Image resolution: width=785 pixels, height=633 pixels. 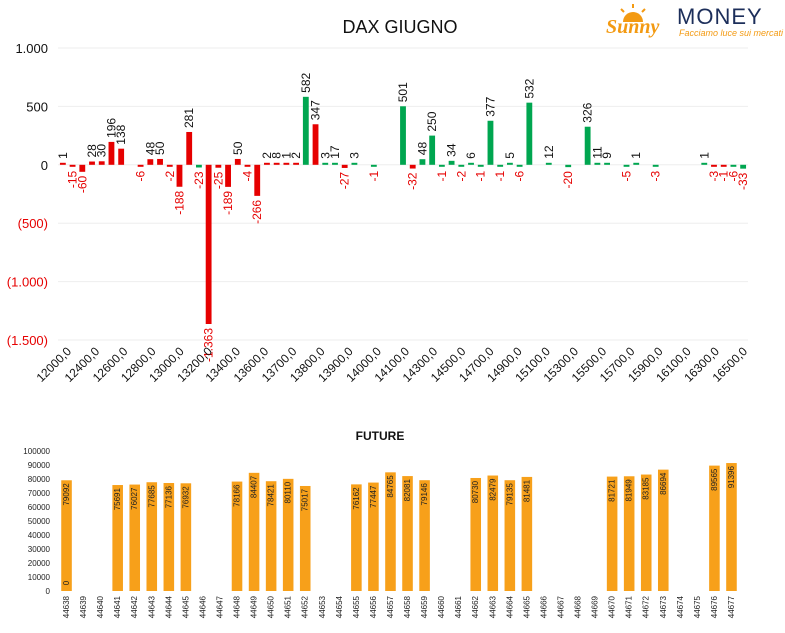 I want to click on dax-data-label: -60, so click(x=82, y=184).